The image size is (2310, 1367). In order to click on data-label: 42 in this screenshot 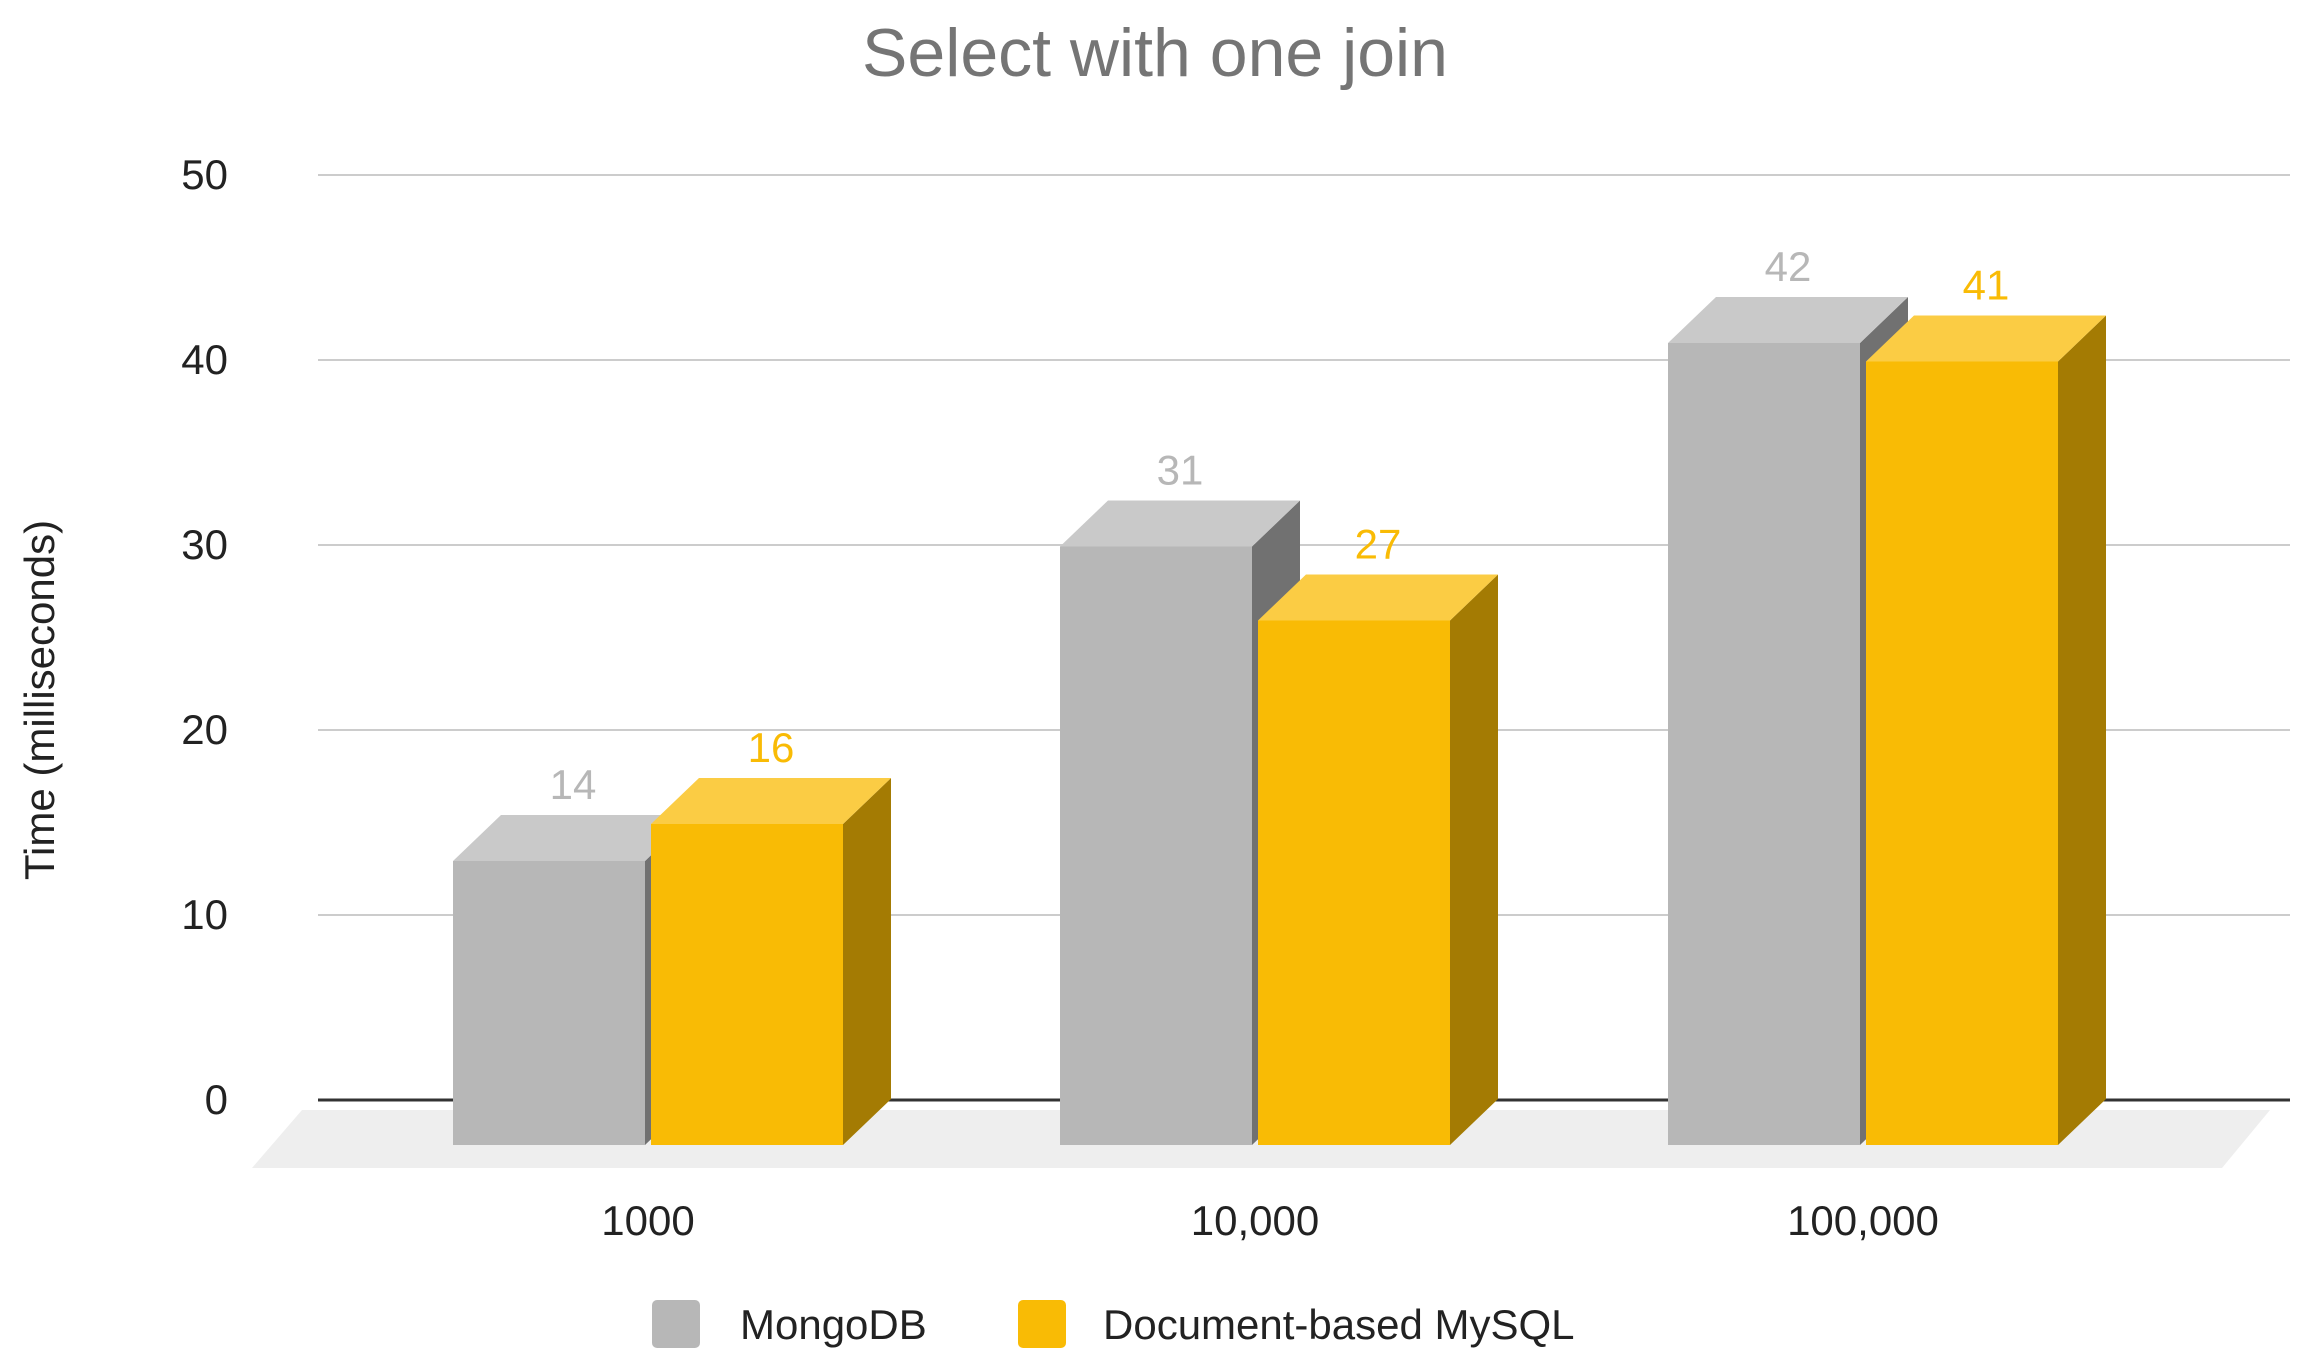, I will do `click(1788, 266)`.